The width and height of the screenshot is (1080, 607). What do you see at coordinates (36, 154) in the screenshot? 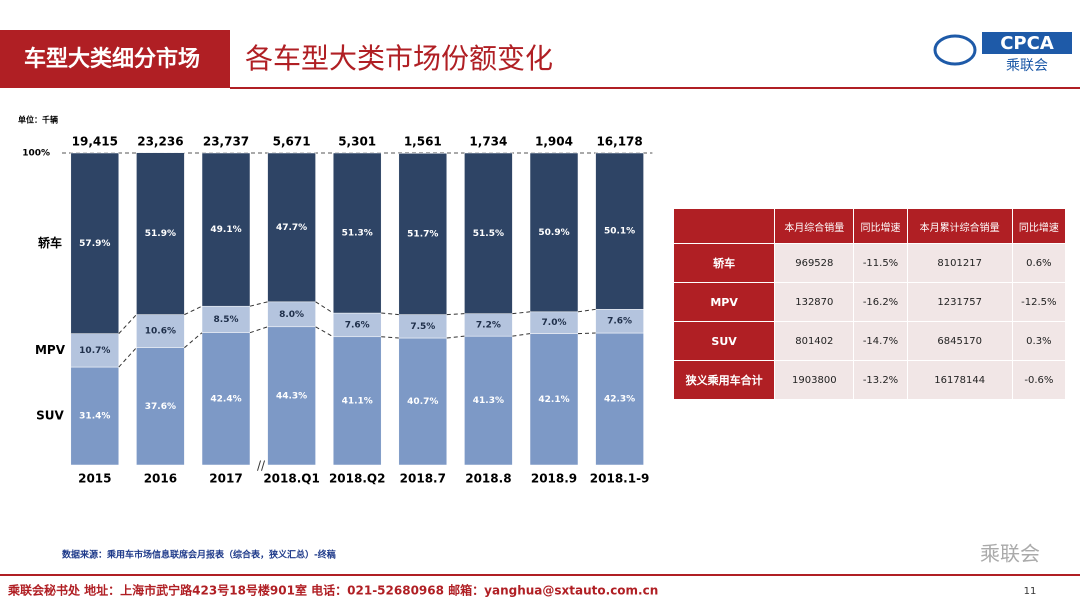
I see `y-tick-label: 100%` at bounding box center [36, 154].